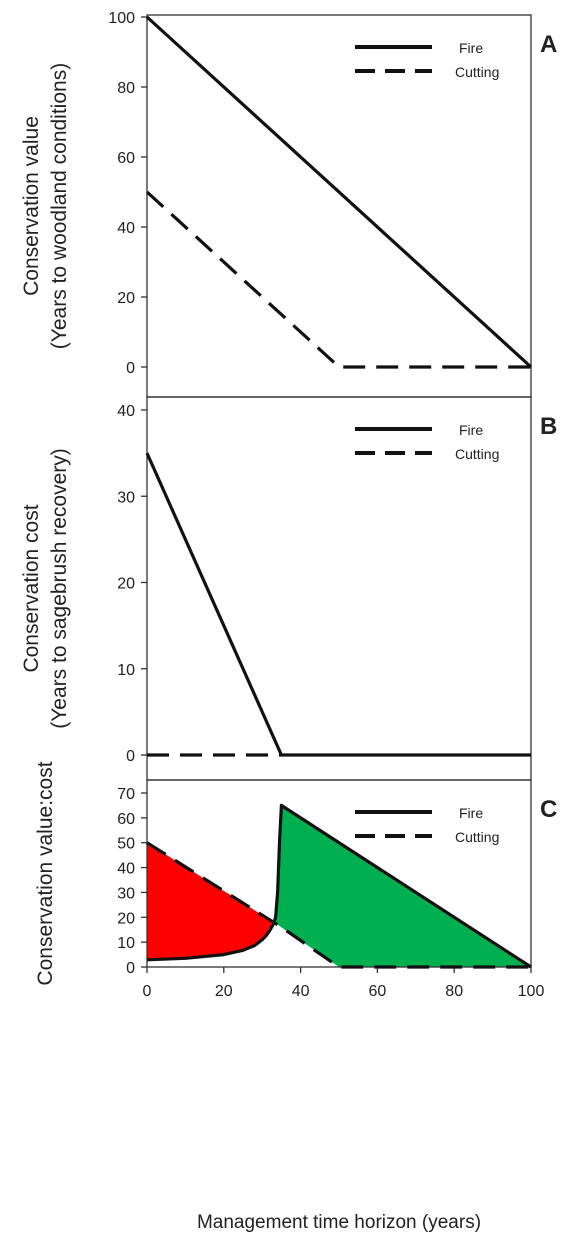 The height and width of the screenshot is (1254, 567). What do you see at coordinates (45, 873) in the screenshot?
I see `panel-C-ylabel: Conservation value:cost` at bounding box center [45, 873].